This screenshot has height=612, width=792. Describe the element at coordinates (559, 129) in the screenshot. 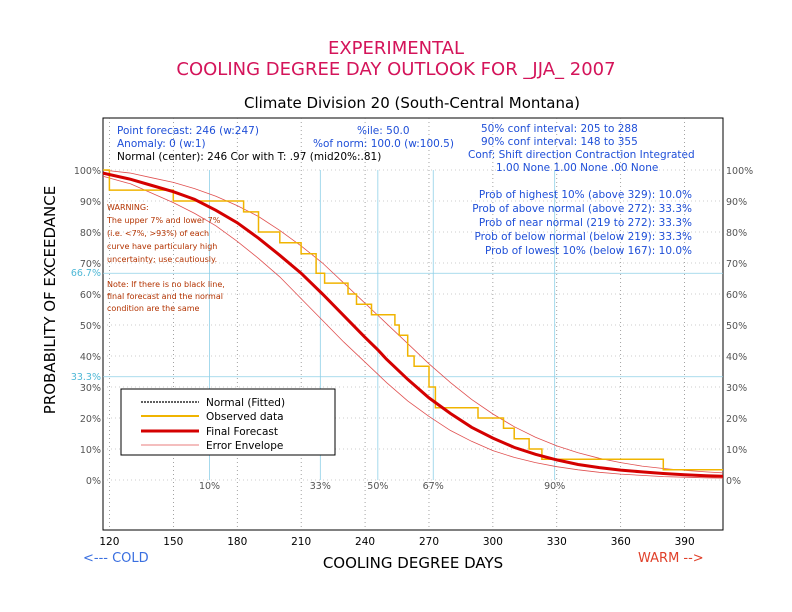

I see `ci50: 50% conf interval: 205 to 288` at that location.